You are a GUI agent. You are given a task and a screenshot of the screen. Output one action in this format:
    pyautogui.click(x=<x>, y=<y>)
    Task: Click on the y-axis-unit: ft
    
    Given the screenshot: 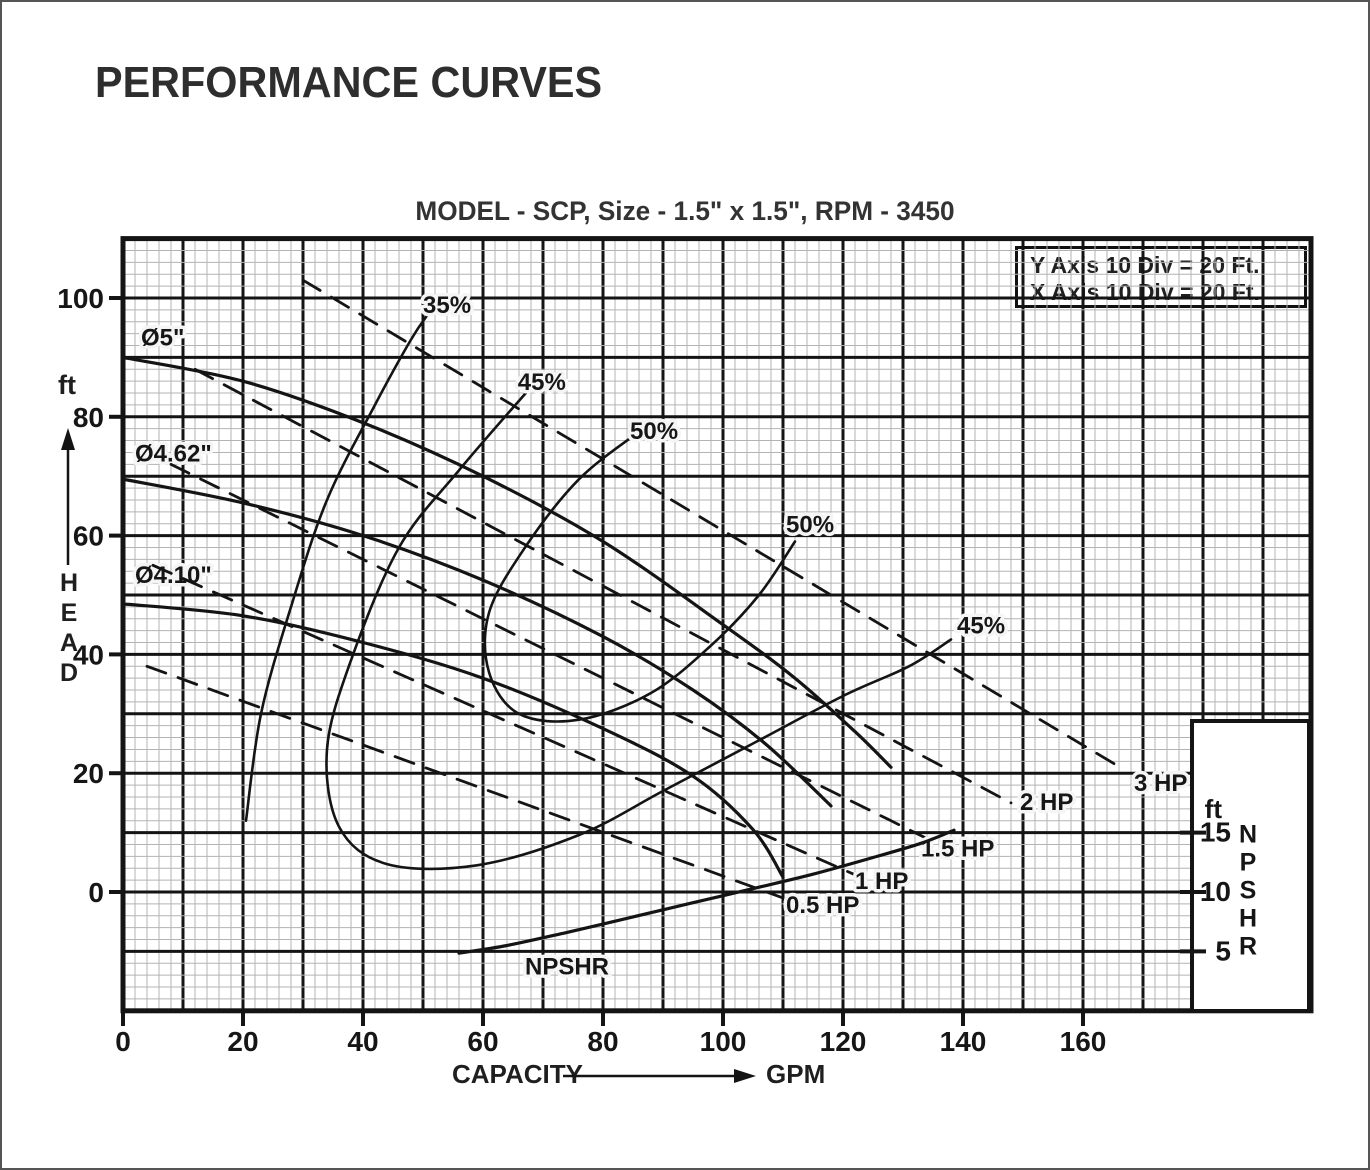 What is the action you would take?
    pyautogui.click(x=67, y=385)
    